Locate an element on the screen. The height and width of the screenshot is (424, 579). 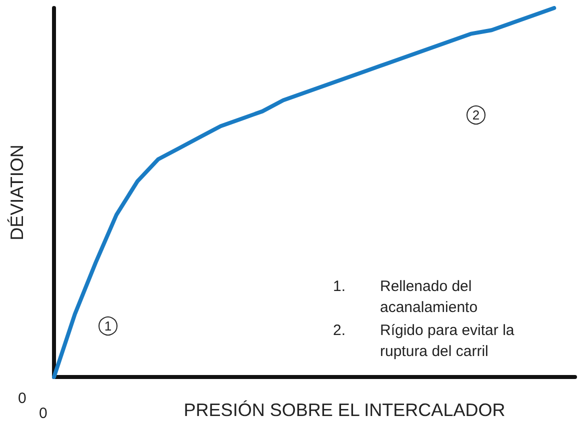
x-axis-title: PRESIÓN SOBRE EL INTERCALADOR is located at coordinates (345, 410).